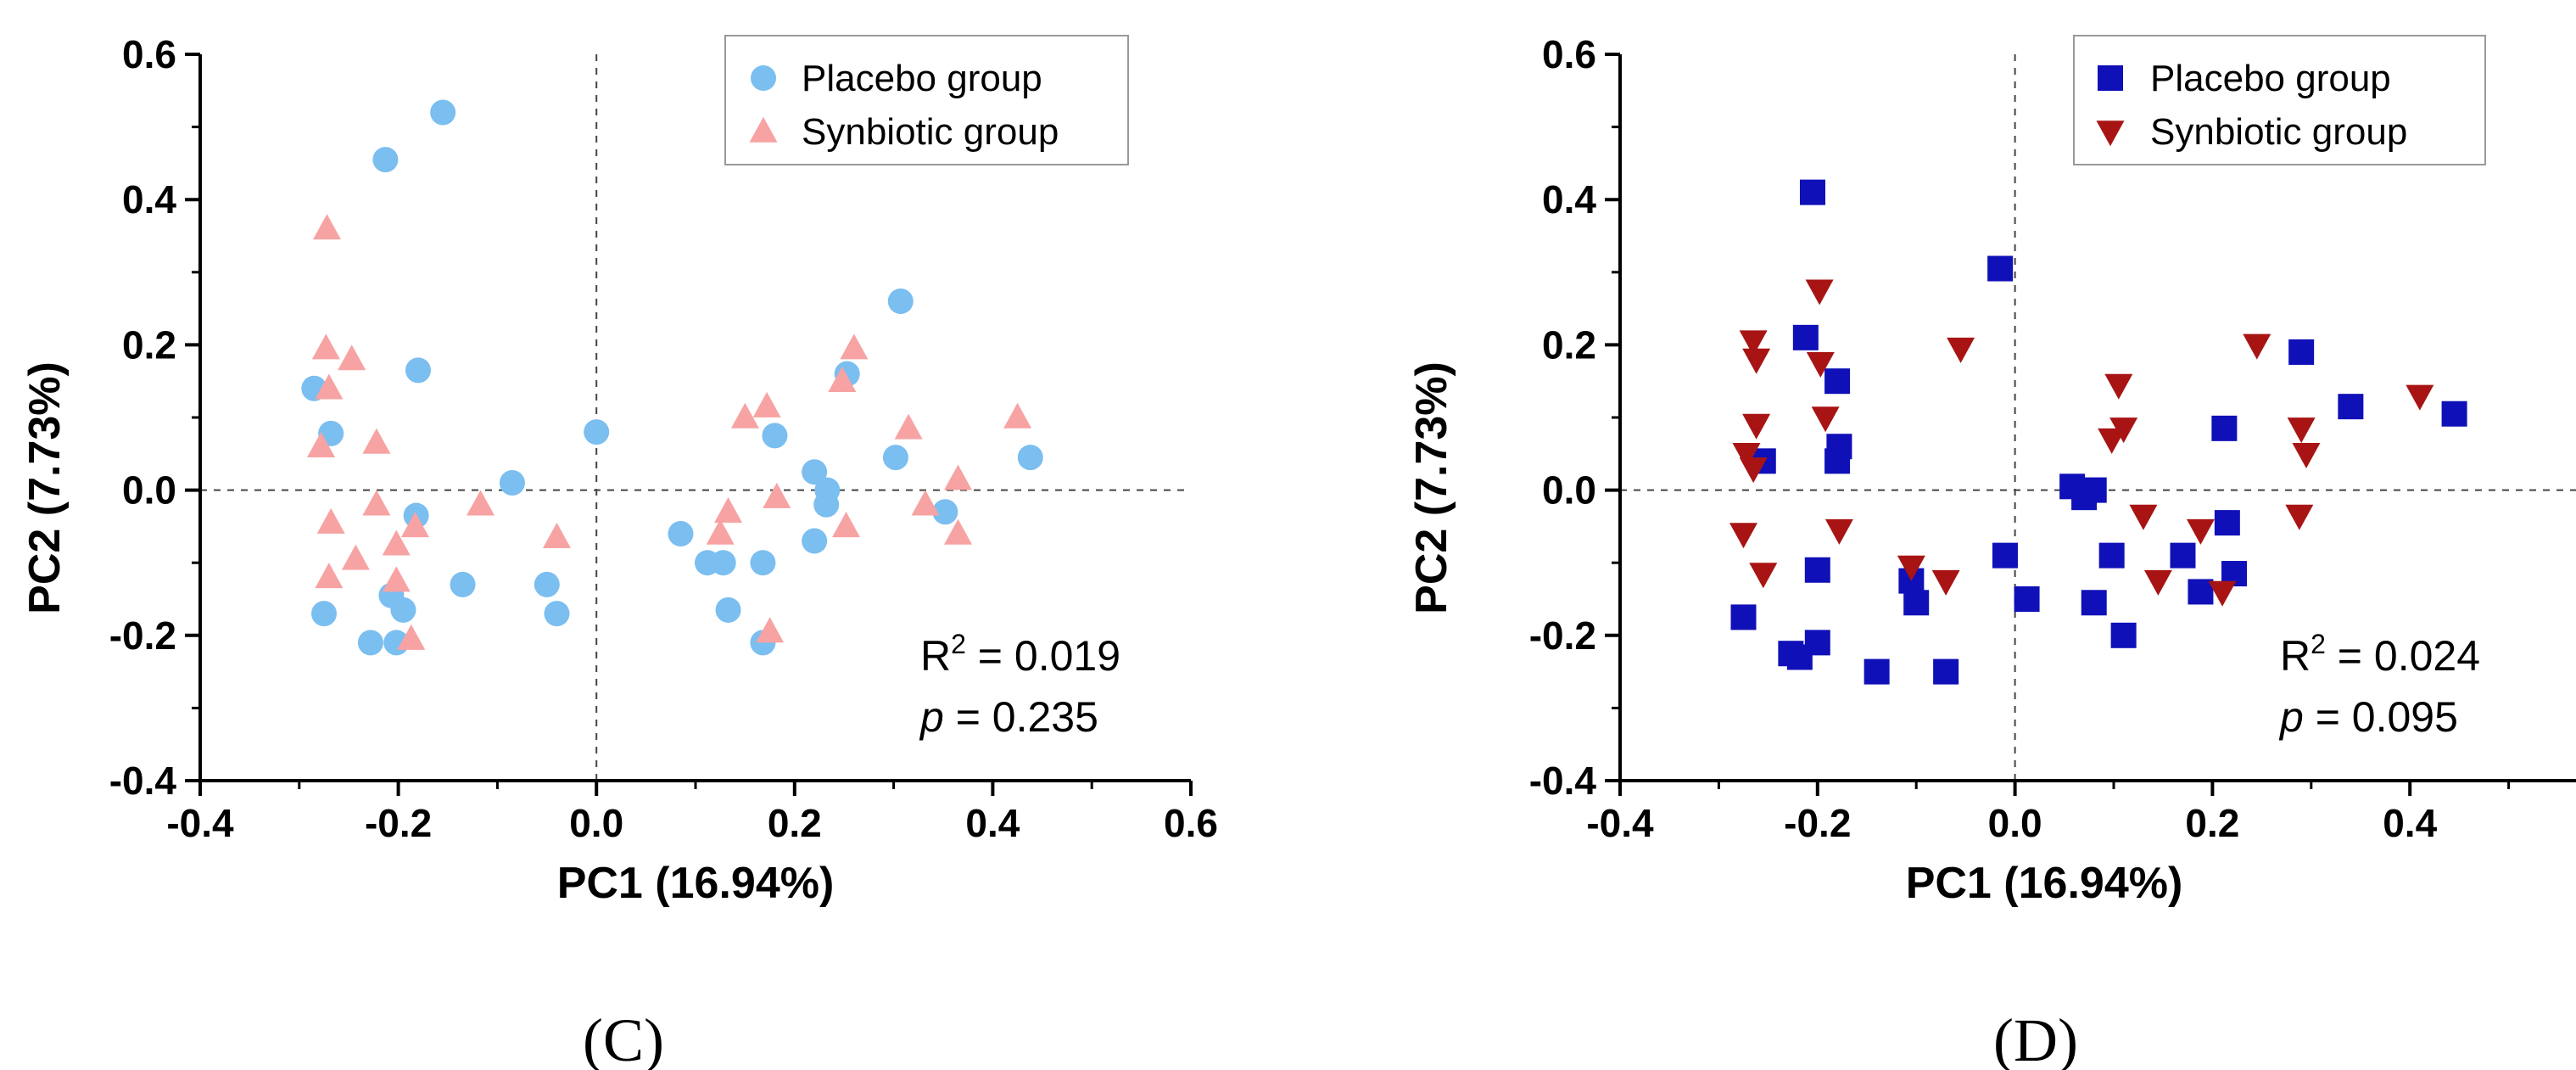 The width and height of the screenshot is (2576, 1070). I want to click on r-squared-text: R2 = 0.024, so click(2380, 654).